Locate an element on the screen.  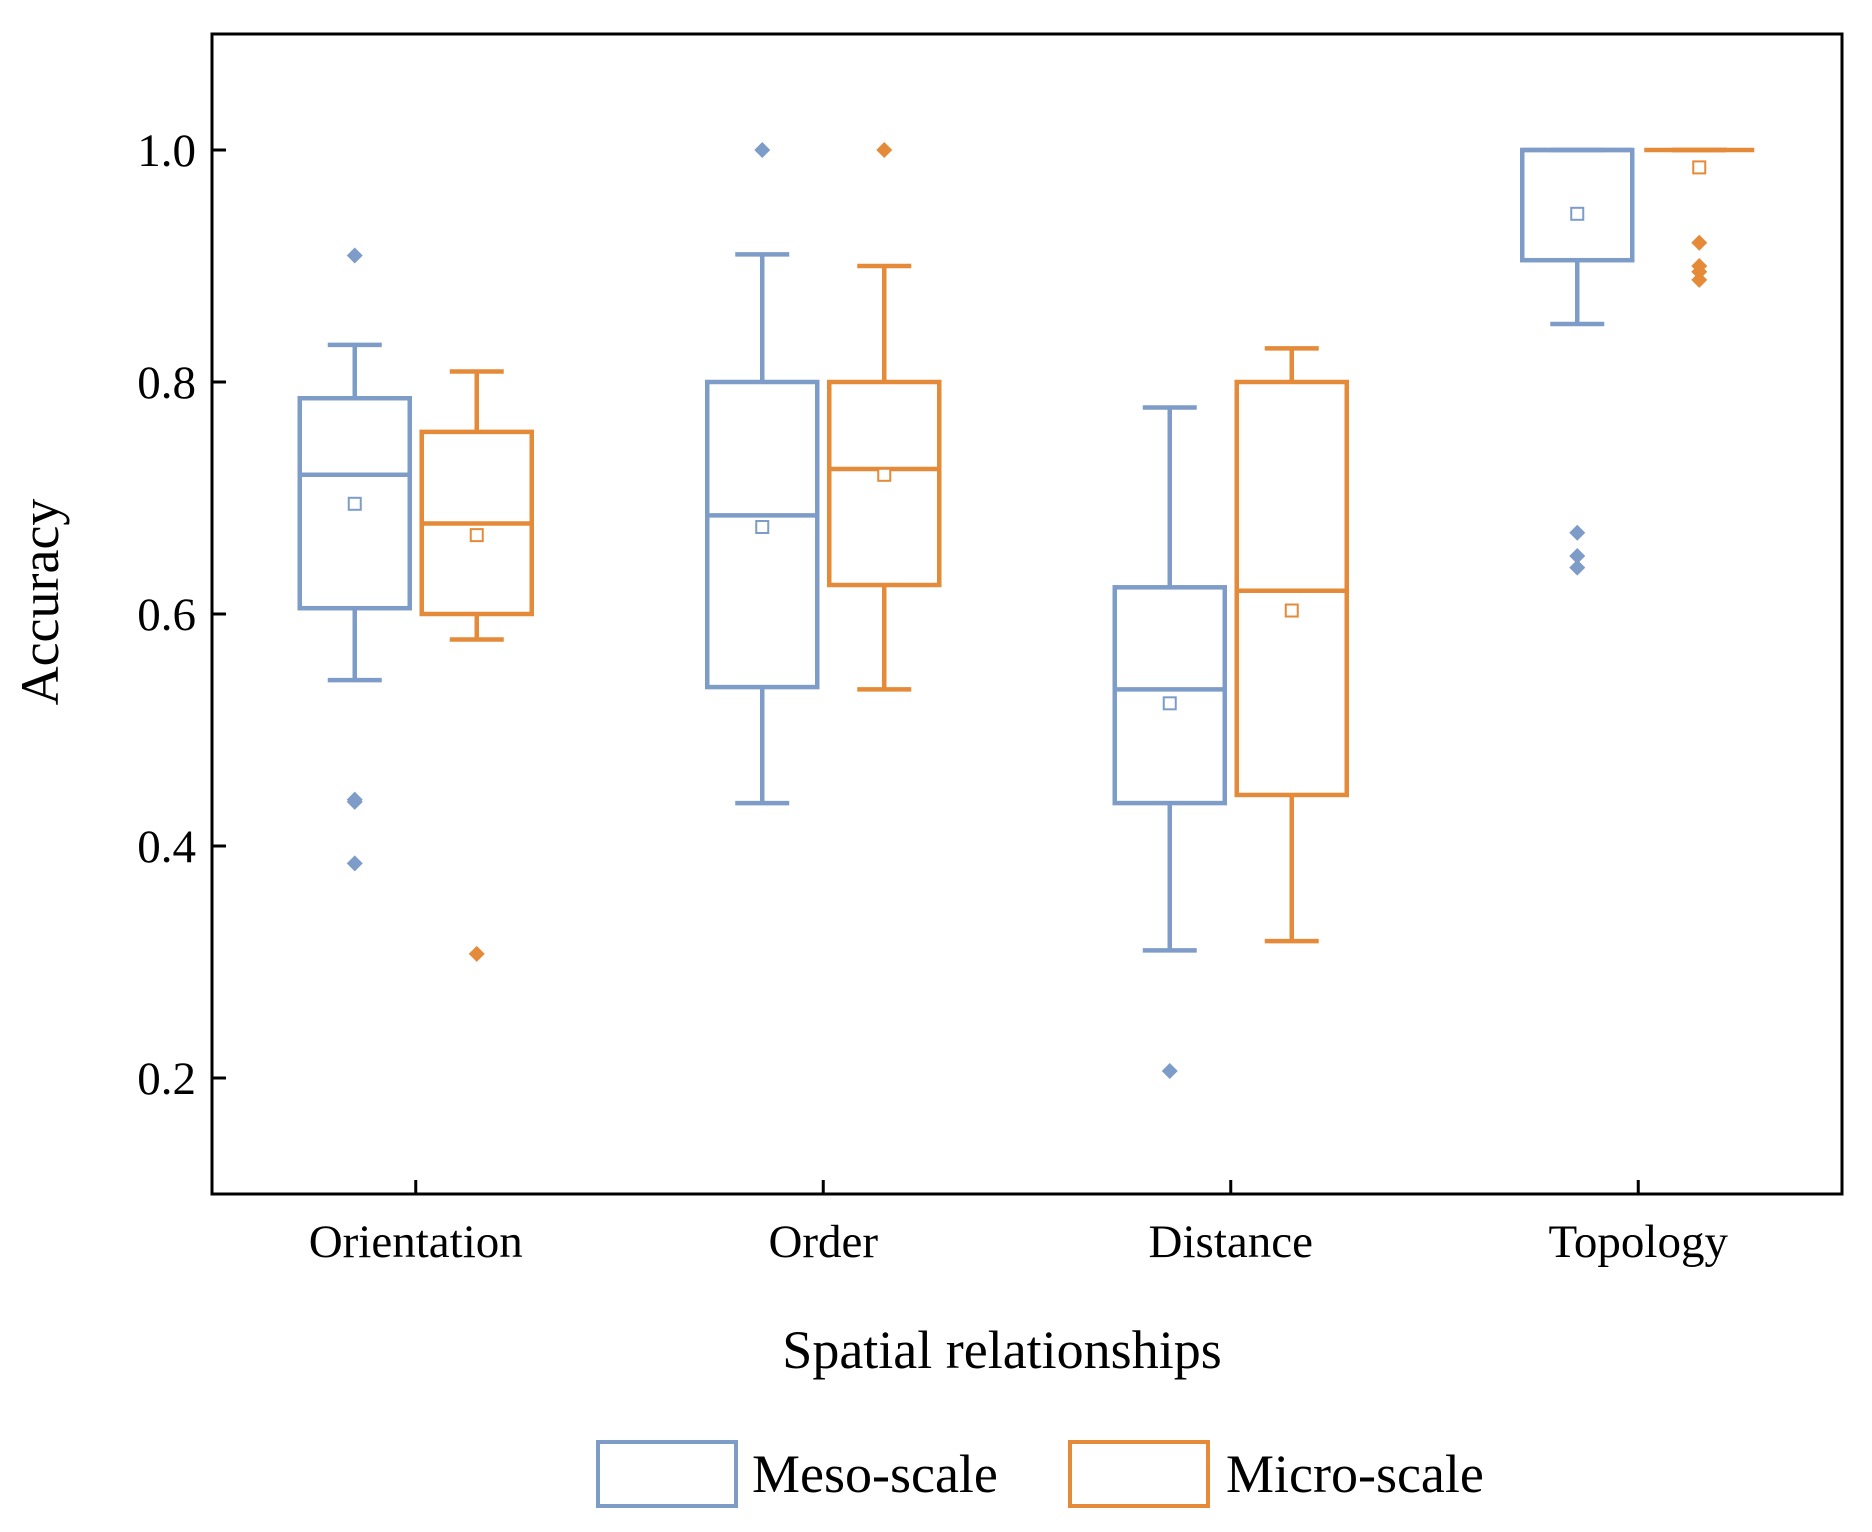
y-tick-label: 0.8 is located at coordinates (166, 383).